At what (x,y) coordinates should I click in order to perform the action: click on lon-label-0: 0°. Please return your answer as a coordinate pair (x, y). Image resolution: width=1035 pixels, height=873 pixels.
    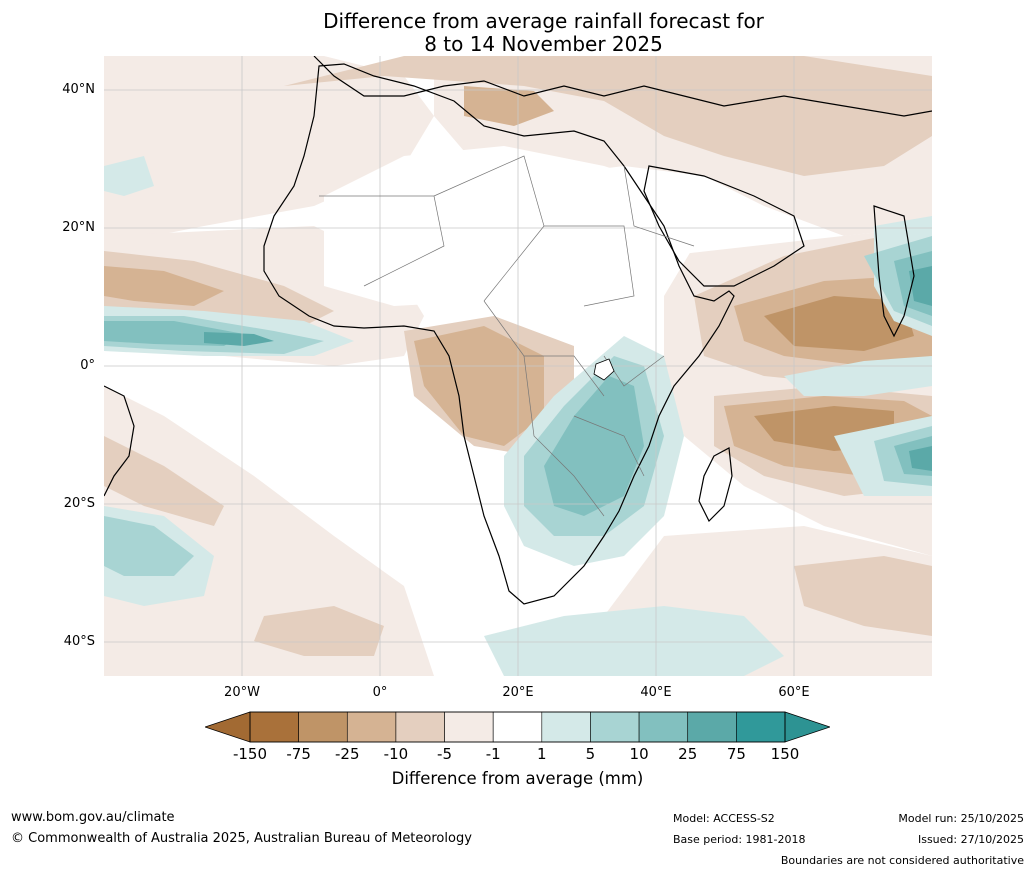
    Looking at the image, I should click on (380, 692).